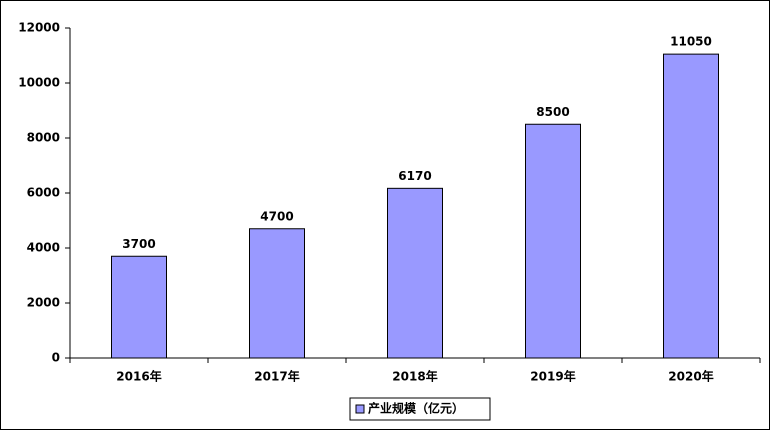 This screenshot has width=771, height=431. Describe the element at coordinates (43, 303) in the screenshot. I see `y-tick-label: 2000` at that location.